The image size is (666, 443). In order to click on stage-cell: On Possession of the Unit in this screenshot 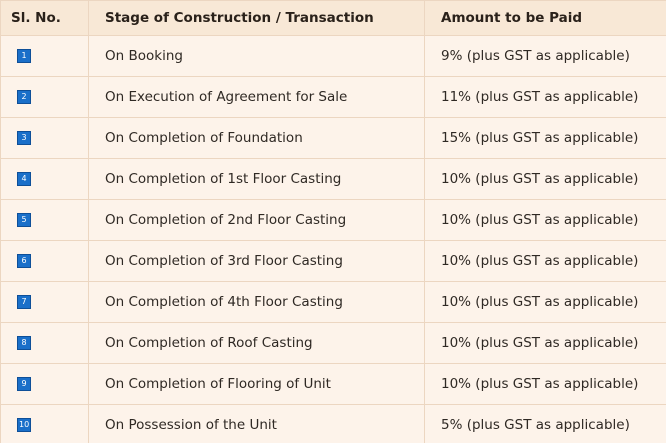, I will do `click(256, 423)`.